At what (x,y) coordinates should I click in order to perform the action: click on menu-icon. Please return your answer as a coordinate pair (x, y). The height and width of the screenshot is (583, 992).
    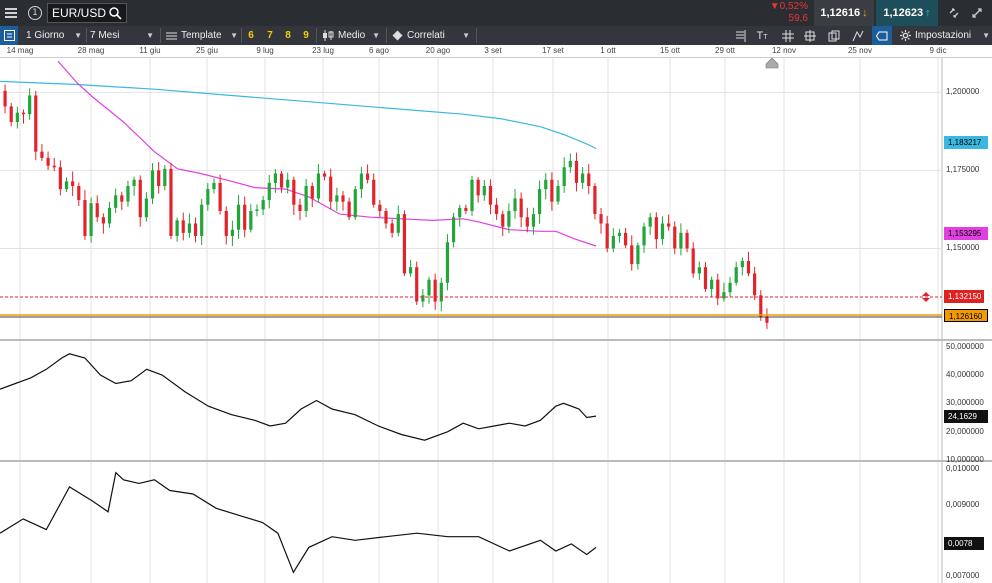
    Looking at the image, I should click on (11, 13).